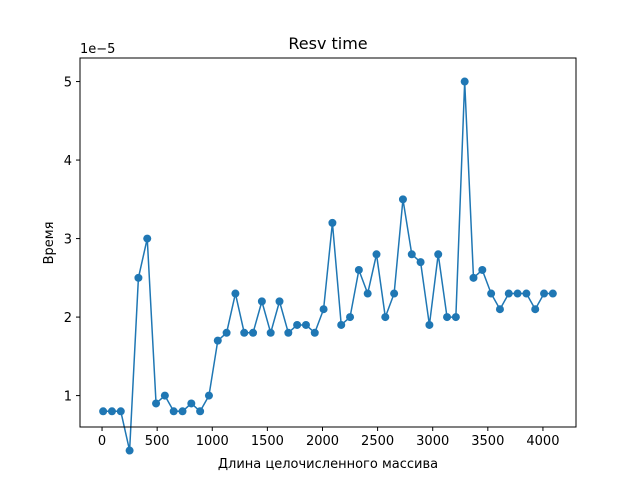 Image resolution: width=640 pixels, height=480 pixels. What do you see at coordinates (49, 243) in the screenshot?
I see `y-axis-label: Время` at bounding box center [49, 243].